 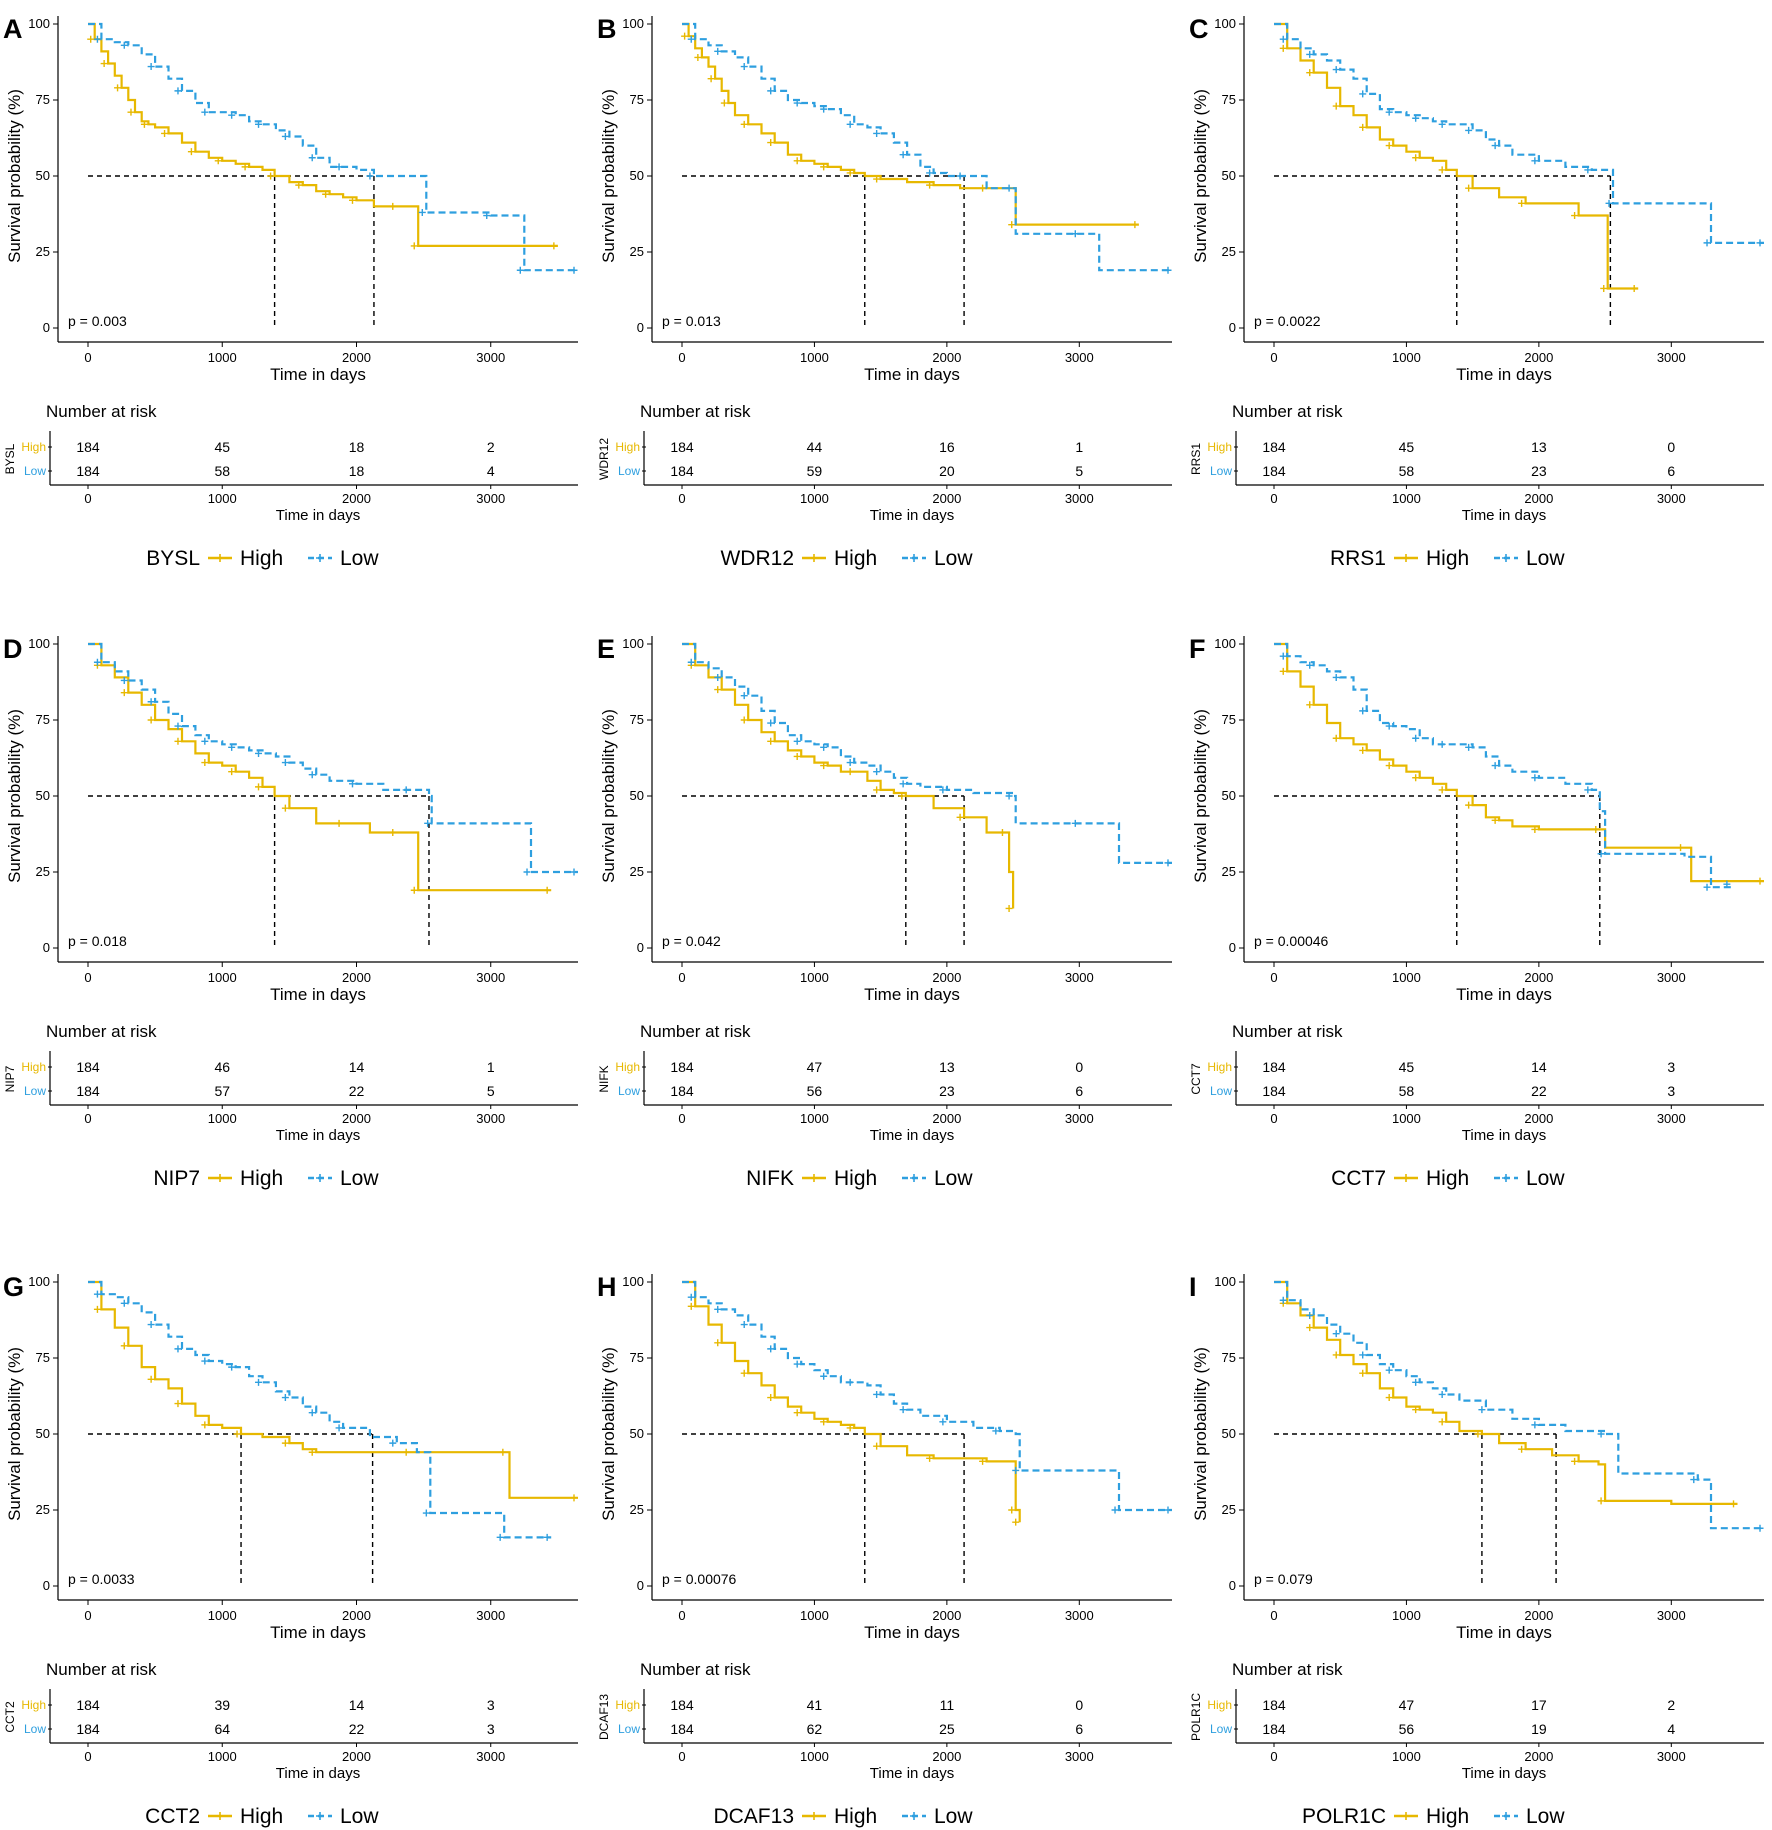 What do you see at coordinates (1538, 498) in the screenshot?
I see `risk-x-tick-label: 2000` at bounding box center [1538, 498].